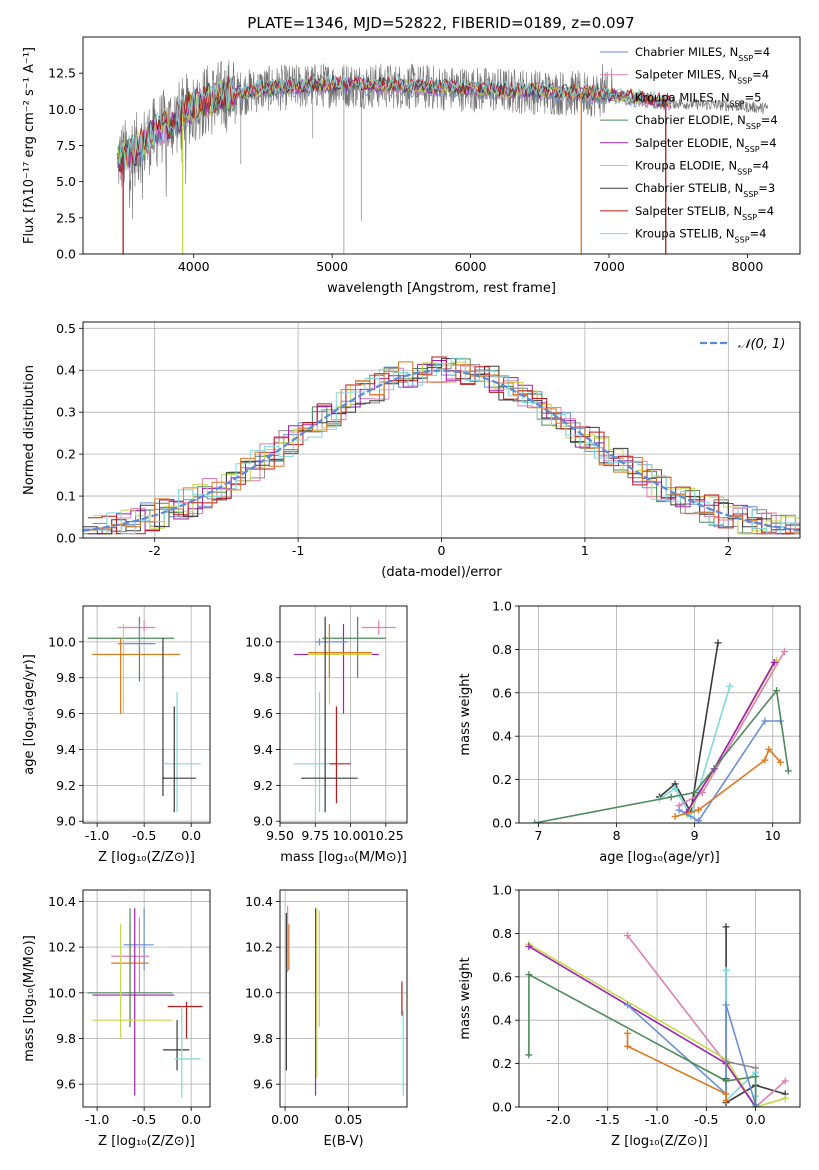  Describe the element at coordinates (657, 1015) in the screenshot. I see `plot-area-weight-vs-Z` at that location.